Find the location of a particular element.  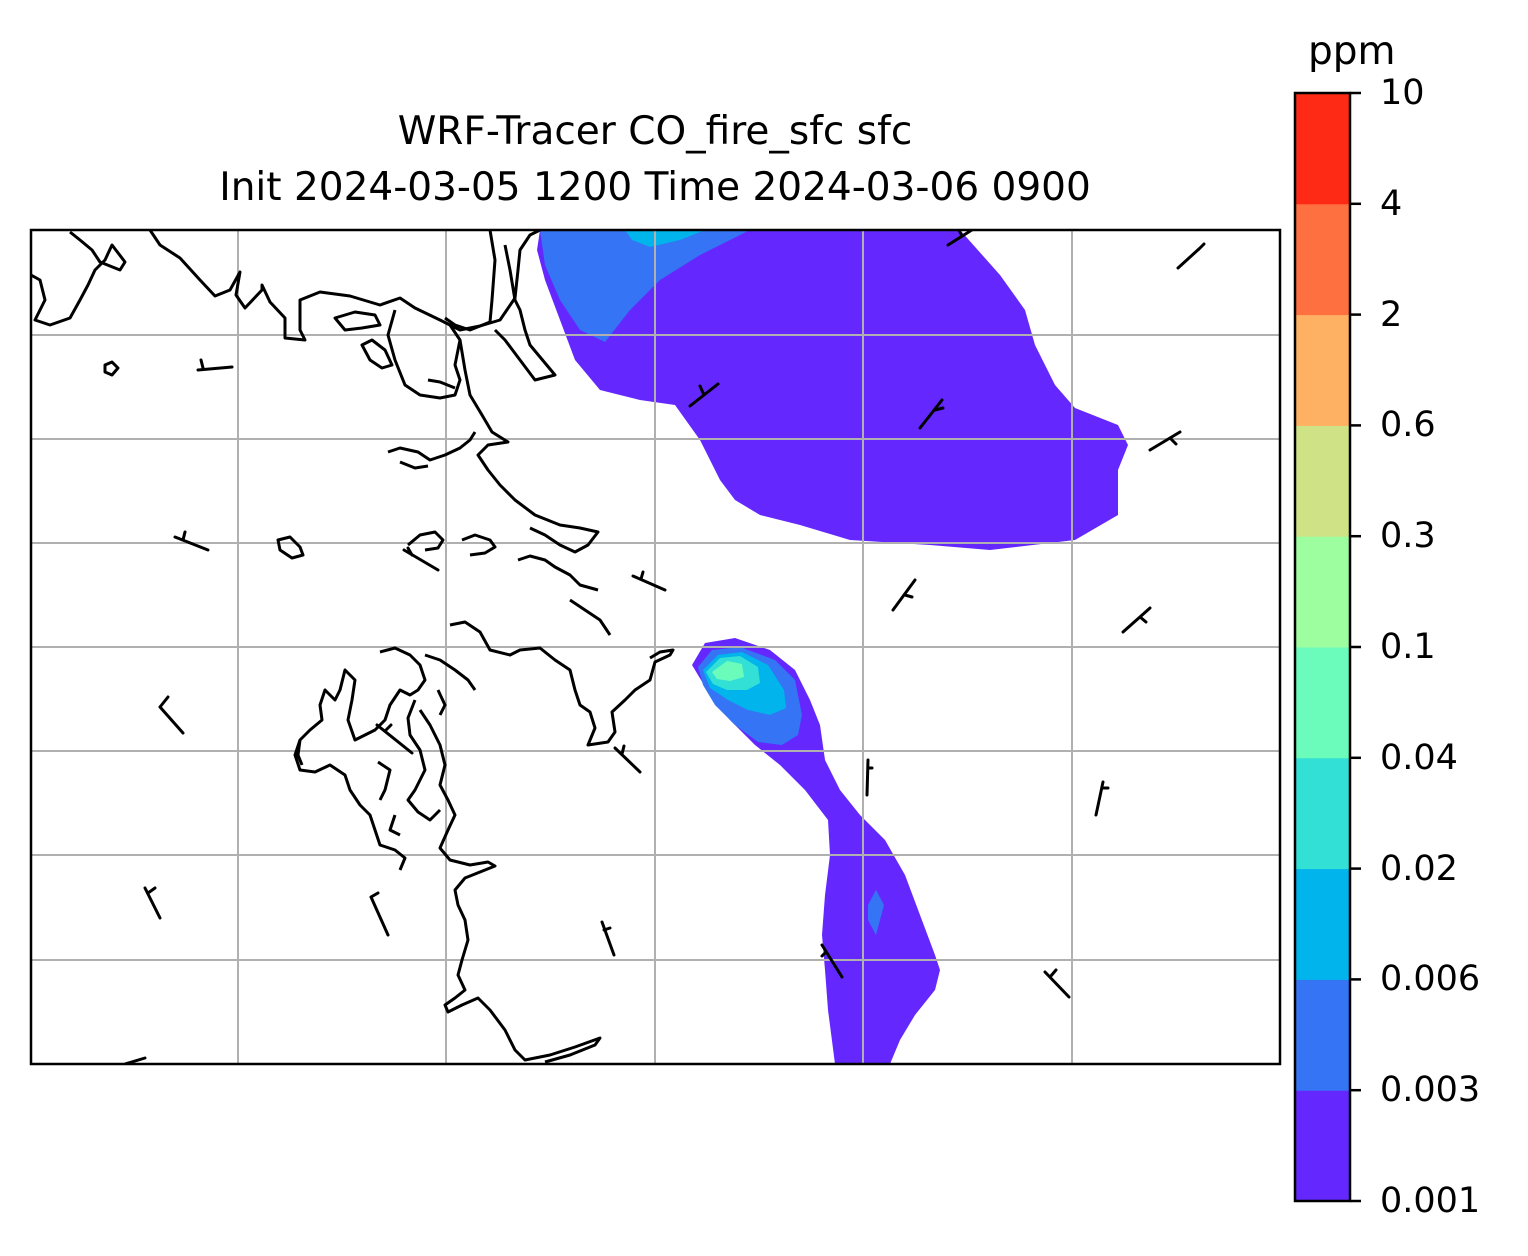

tracer-plume-north-second is located at coordinates (645, 286).